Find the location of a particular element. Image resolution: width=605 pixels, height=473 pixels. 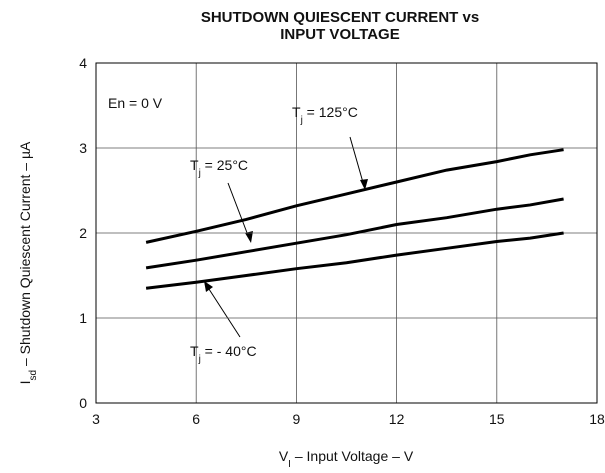

subscript: sd is located at coordinates (33, 375).